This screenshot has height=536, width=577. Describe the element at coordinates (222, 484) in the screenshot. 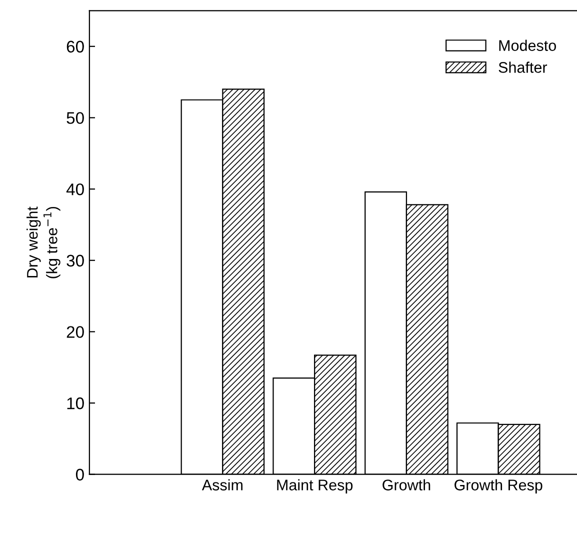

I see `x-tick-label: Assim` at that location.